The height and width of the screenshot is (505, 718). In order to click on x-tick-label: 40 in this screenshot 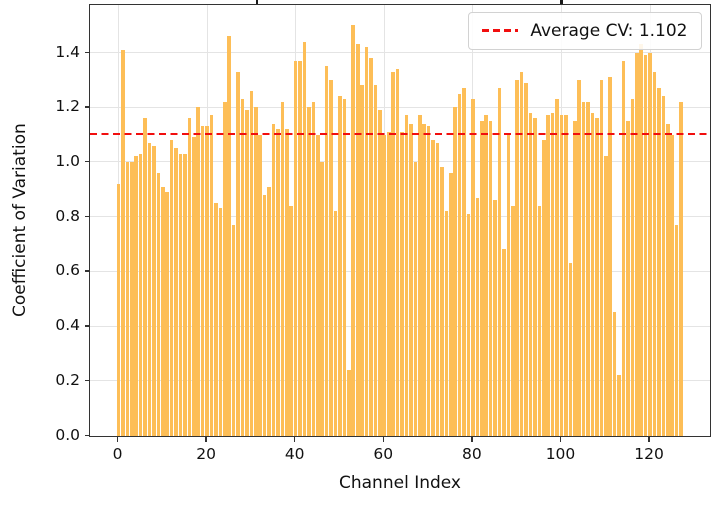, I will do `click(294, 454)`.